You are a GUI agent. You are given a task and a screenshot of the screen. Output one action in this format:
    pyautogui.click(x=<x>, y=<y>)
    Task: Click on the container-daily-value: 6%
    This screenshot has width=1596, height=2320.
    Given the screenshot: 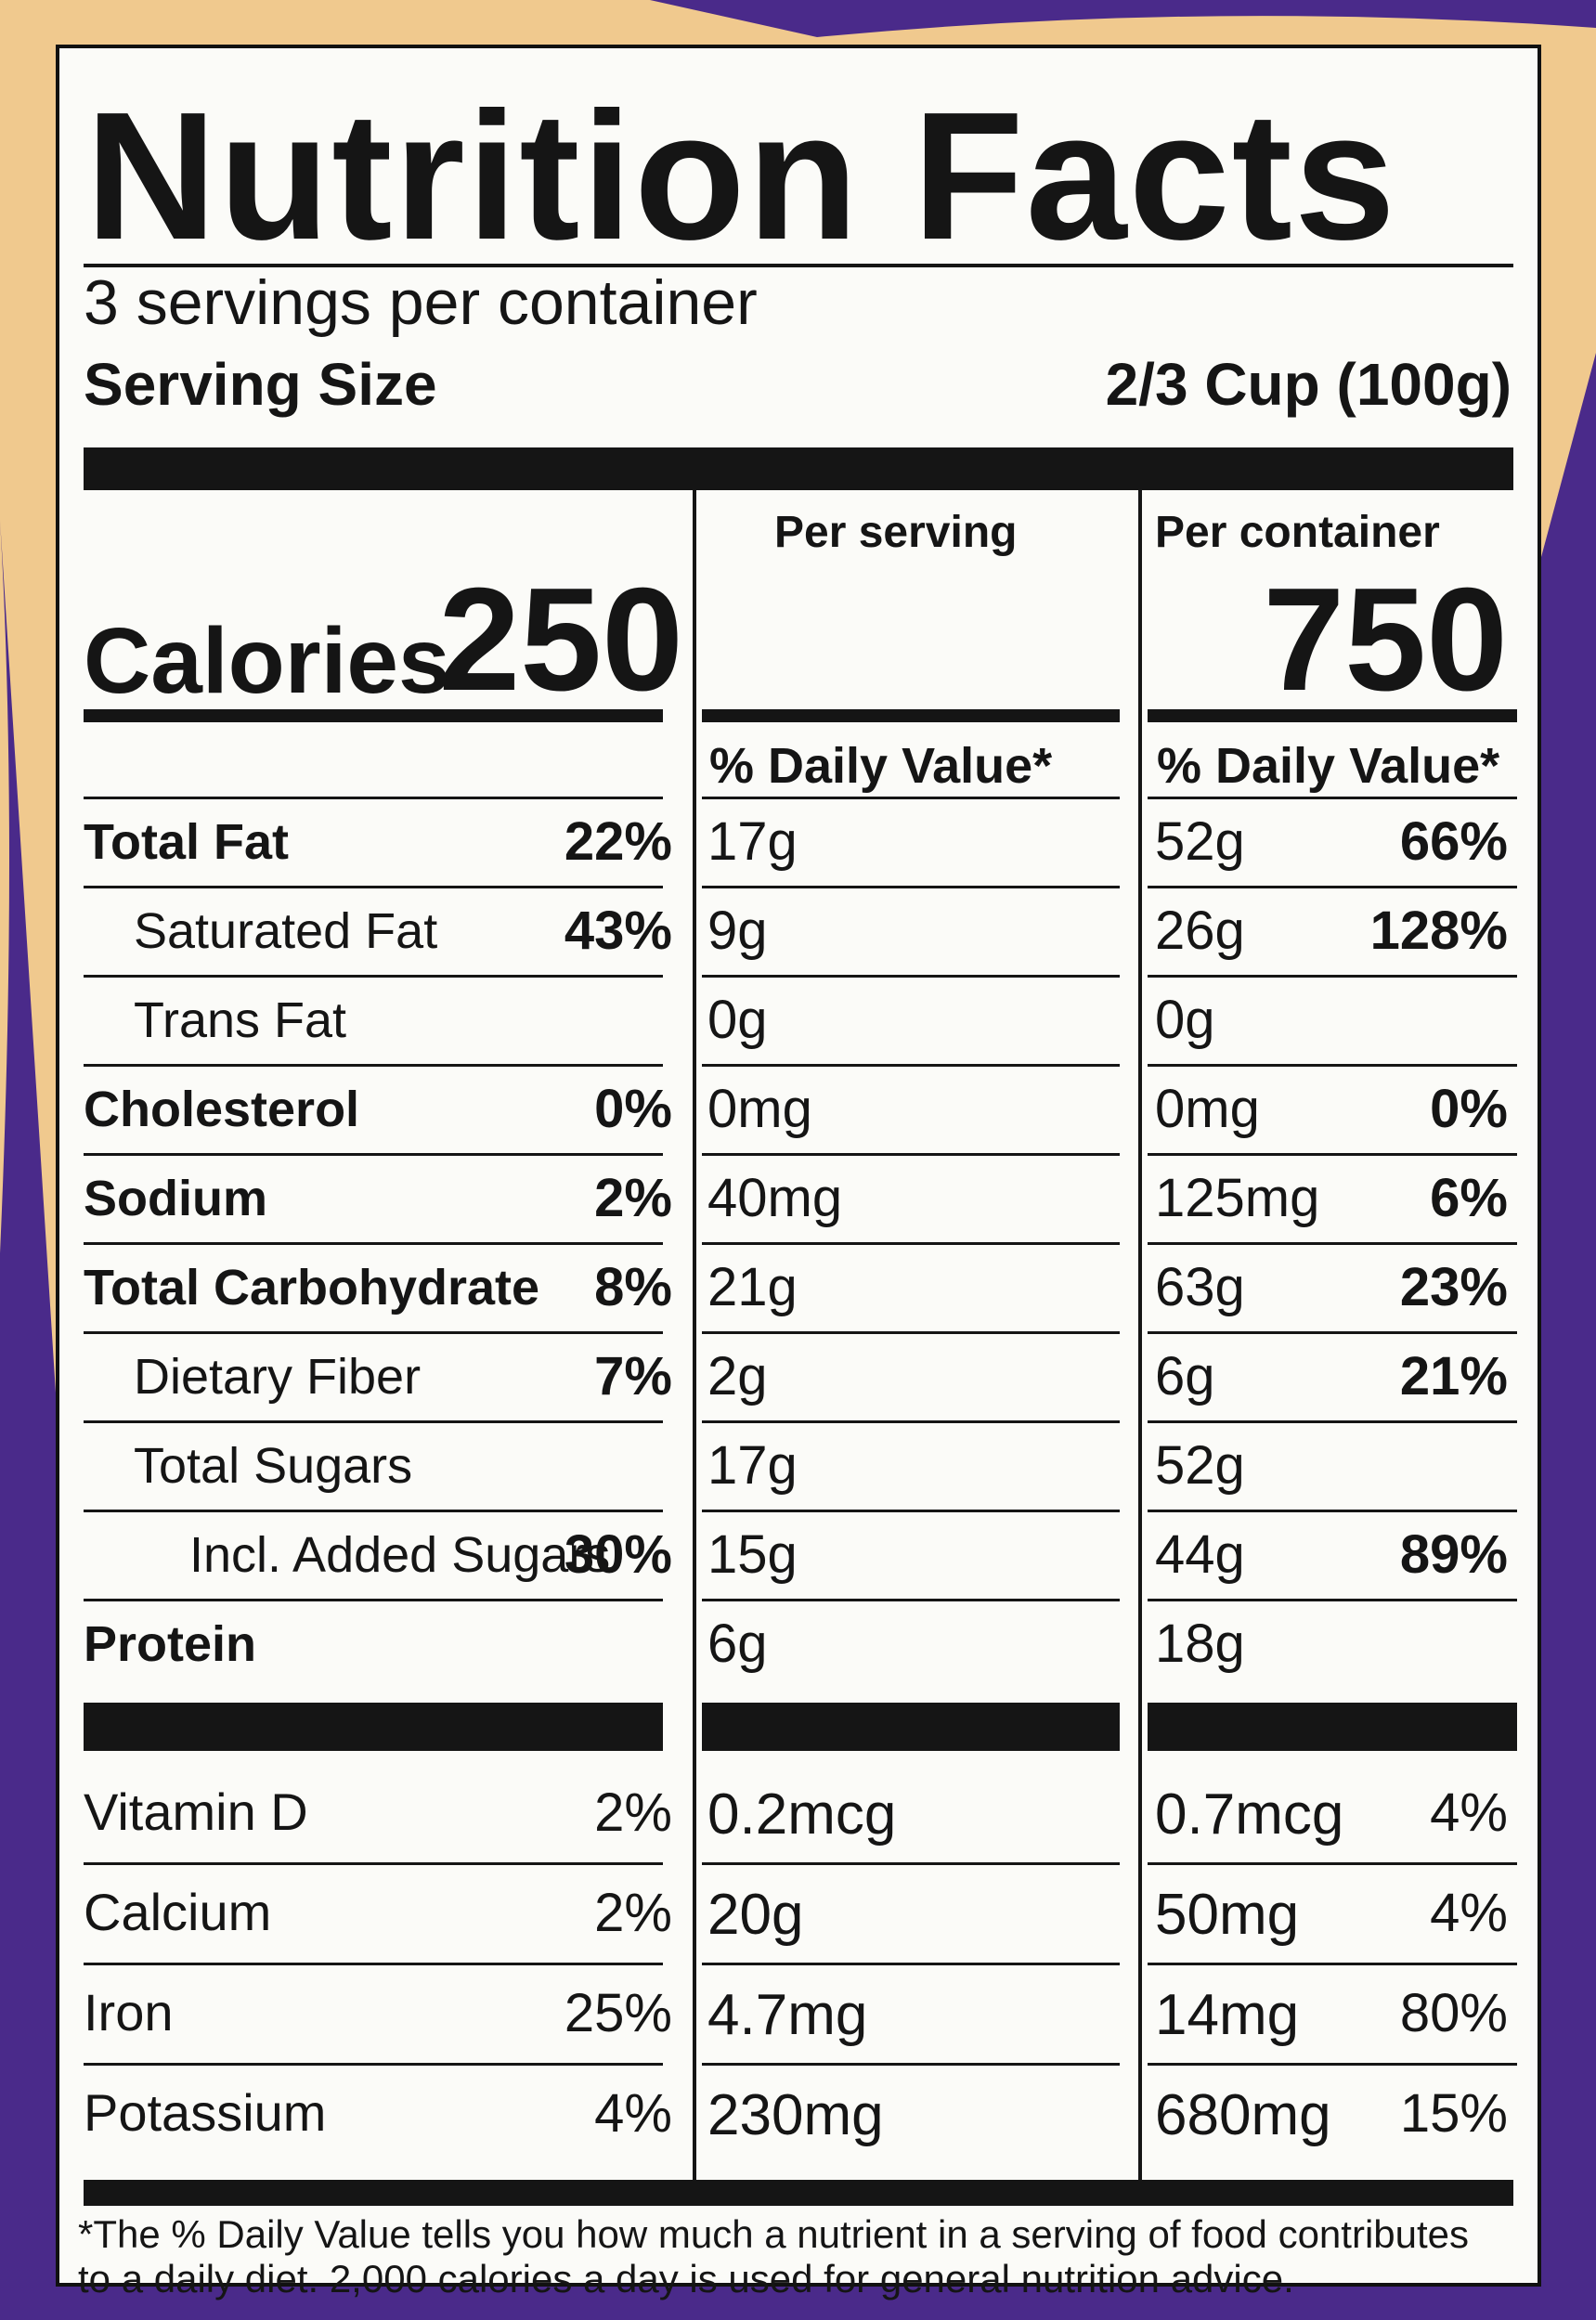 What is the action you would take?
    pyautogui.click(x=1469, y=1198)
    